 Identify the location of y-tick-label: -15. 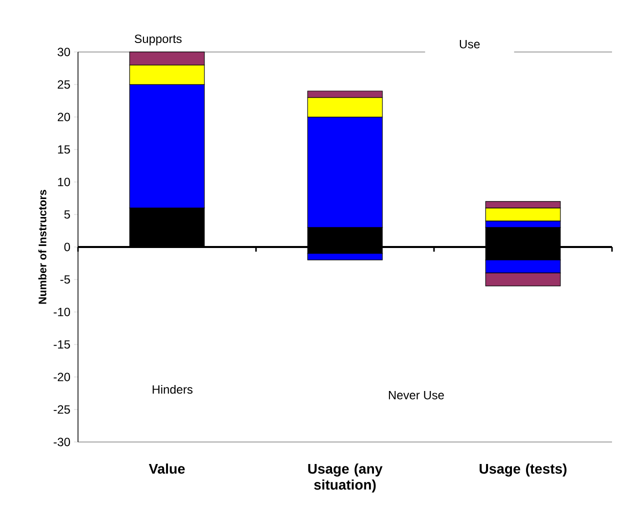
(62, 344).